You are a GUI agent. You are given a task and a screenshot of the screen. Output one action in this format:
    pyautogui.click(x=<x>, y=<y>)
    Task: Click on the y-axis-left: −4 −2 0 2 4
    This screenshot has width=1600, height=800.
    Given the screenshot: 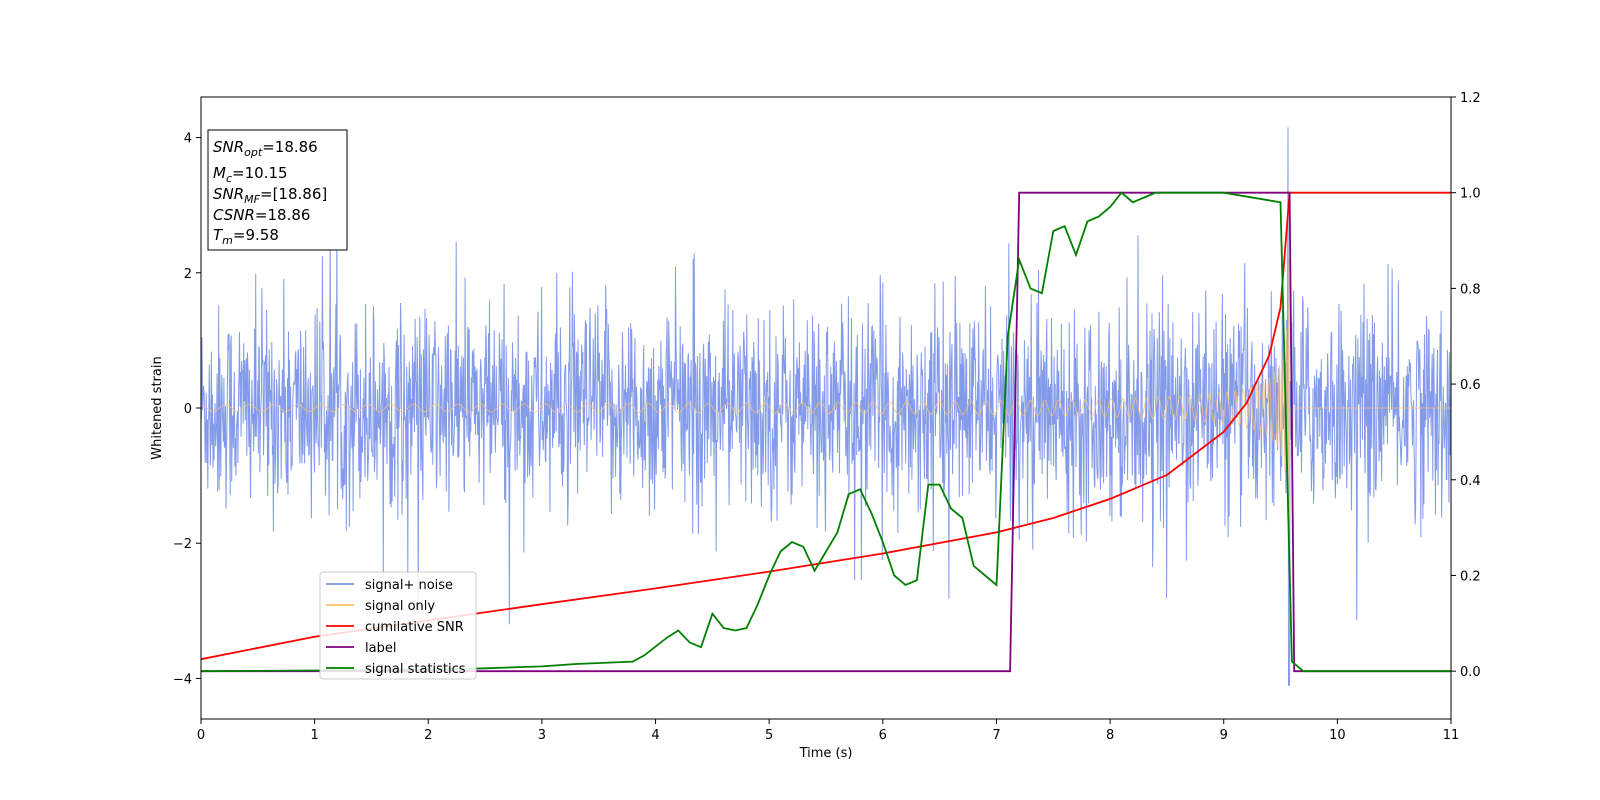 What is the action you would take?
    pyautogui.click(x=187, y=409)
    